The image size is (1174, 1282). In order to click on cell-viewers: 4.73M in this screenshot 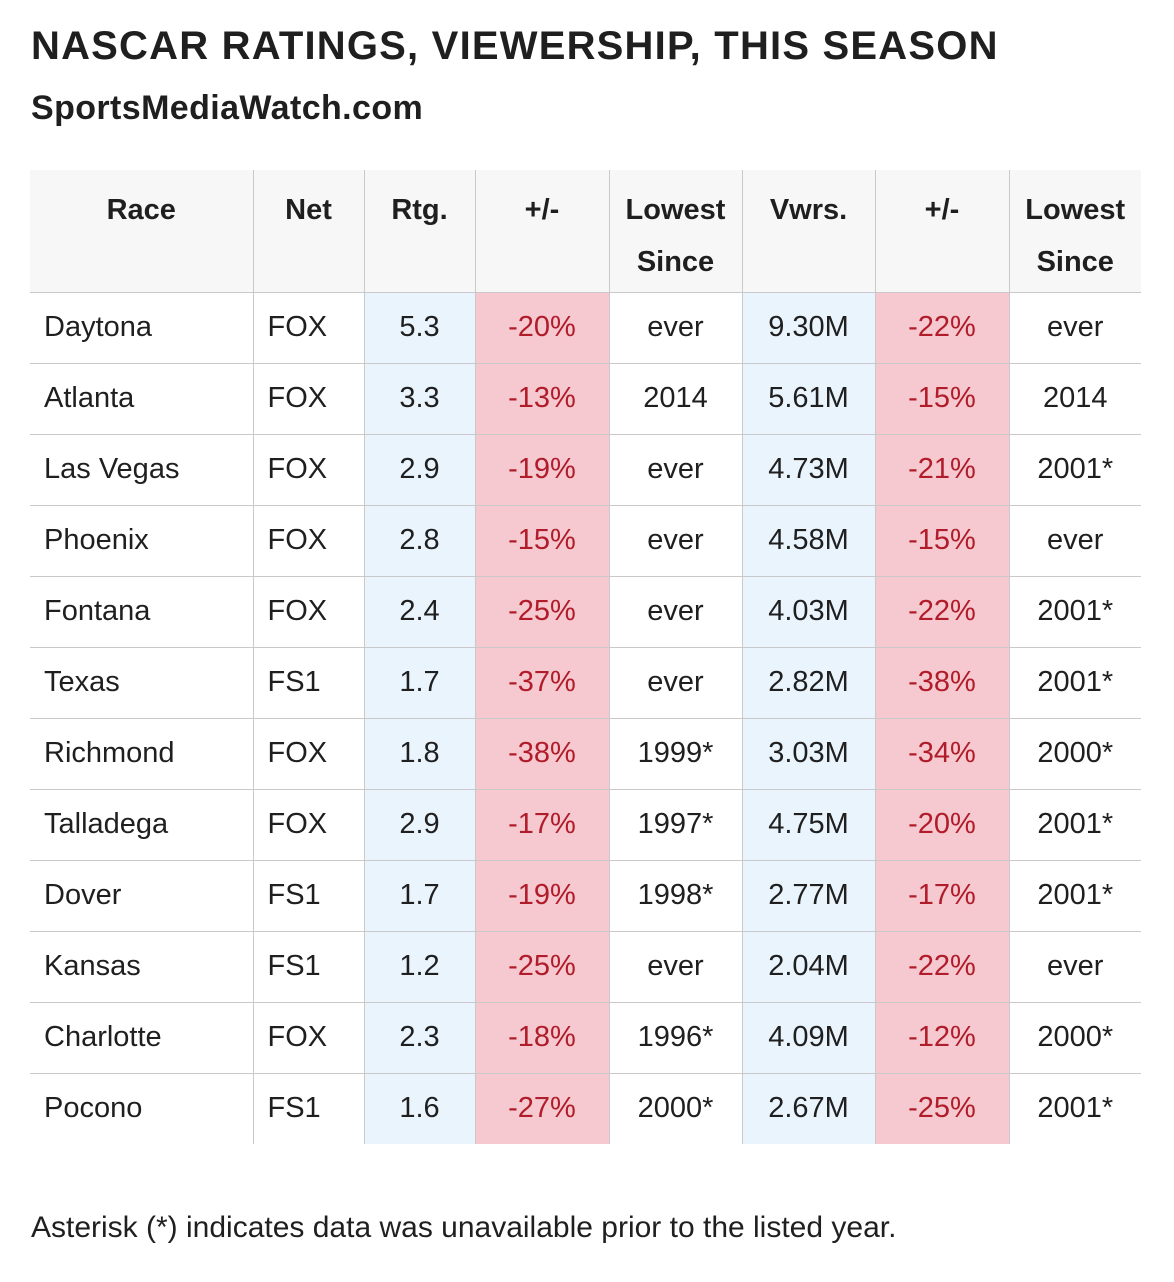, I will do `click(809, 470)`.